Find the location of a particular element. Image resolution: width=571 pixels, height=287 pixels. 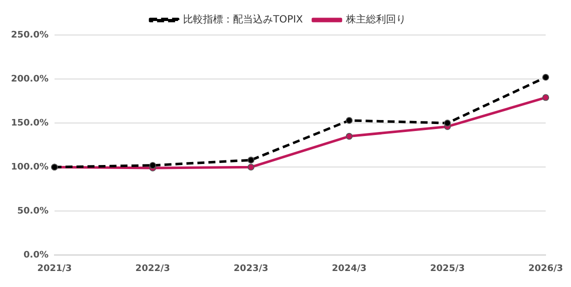

y-tick-label: 50.0% is located at coordinates (32, 211).